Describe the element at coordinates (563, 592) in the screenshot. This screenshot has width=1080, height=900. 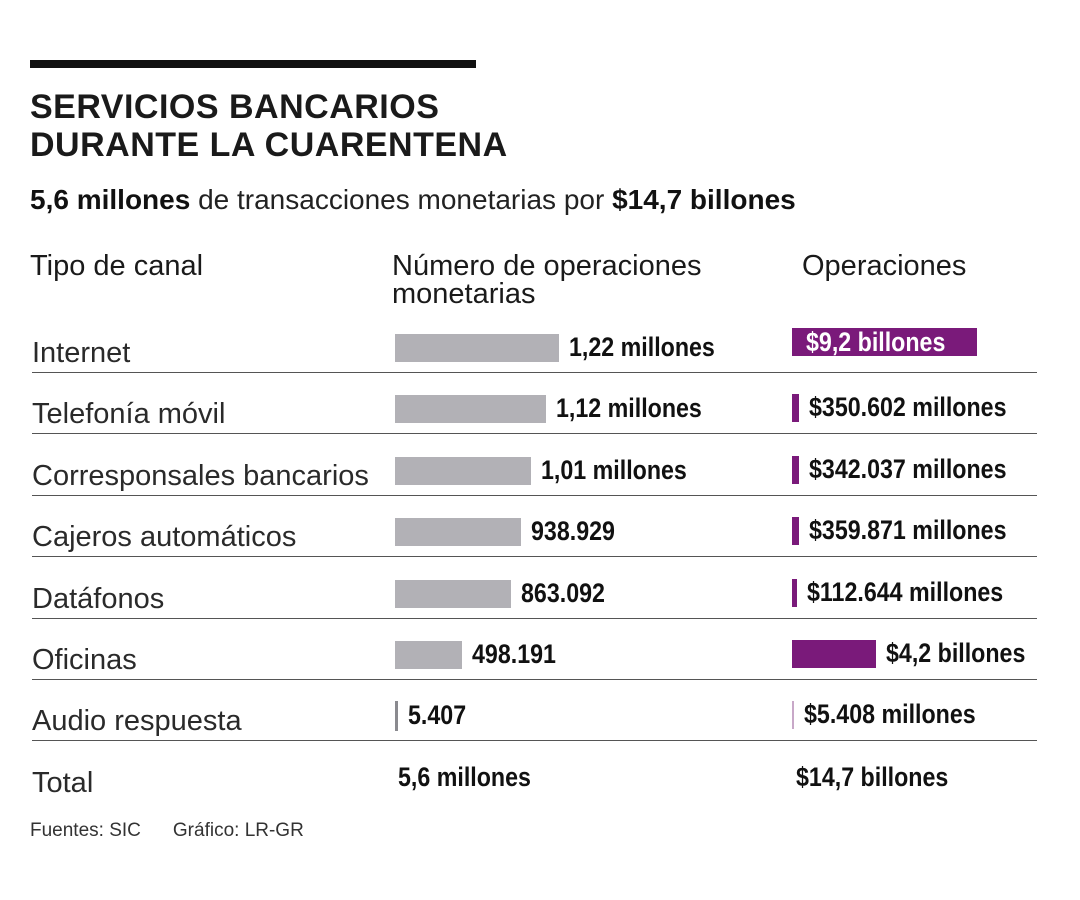
I see `ops-count-value: 863.092` at that location.